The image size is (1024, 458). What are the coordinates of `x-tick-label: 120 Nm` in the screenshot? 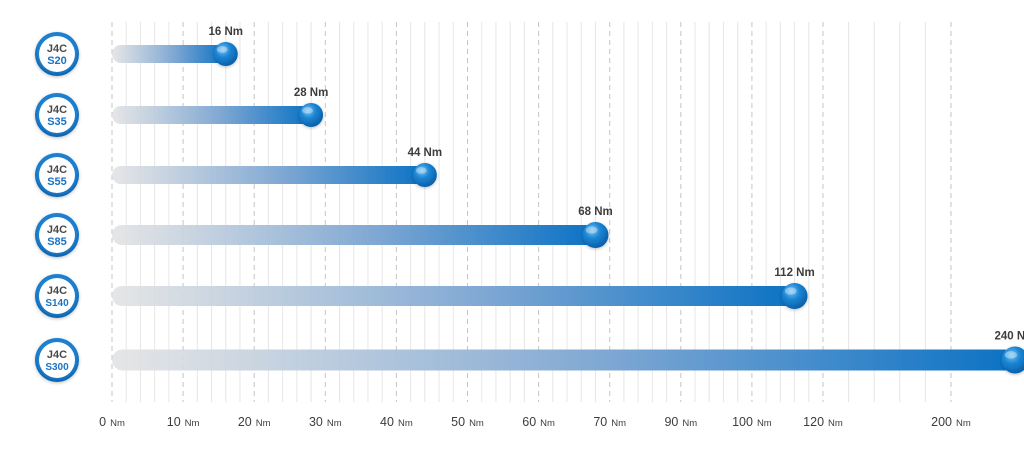 It's located at (823, 422).